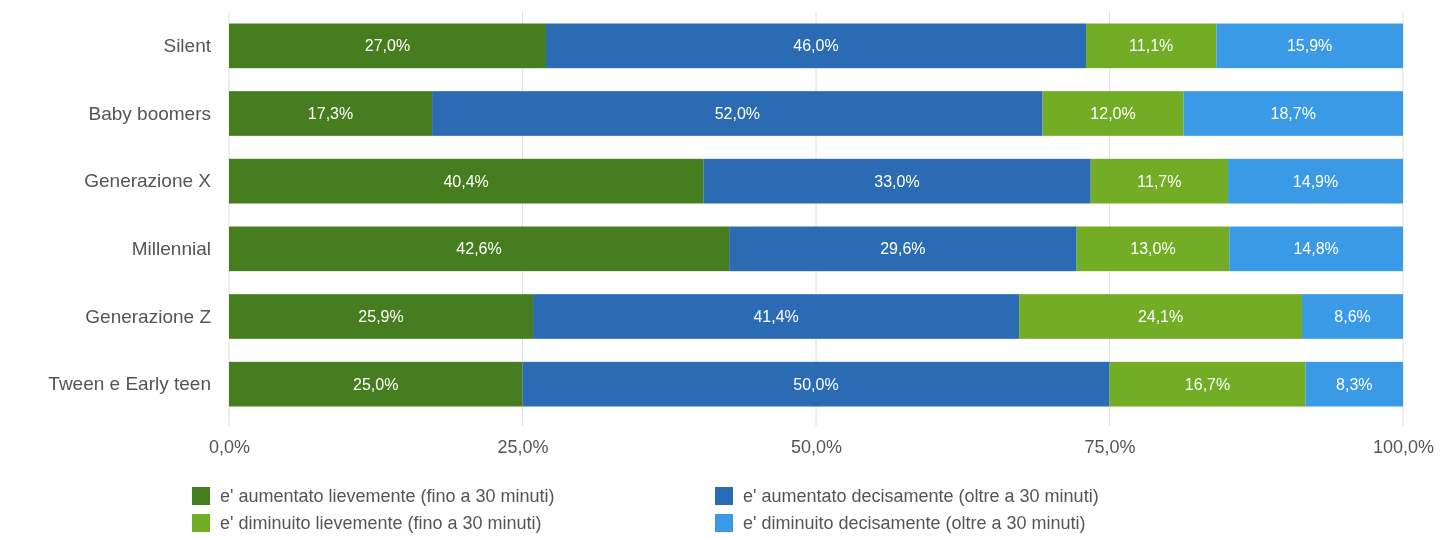 The width and height of the screenshot is (1443, 538). Describe the element at coordinates (171, 248) in the screenshot. I see `y-tick-label: Millennial` at that location.